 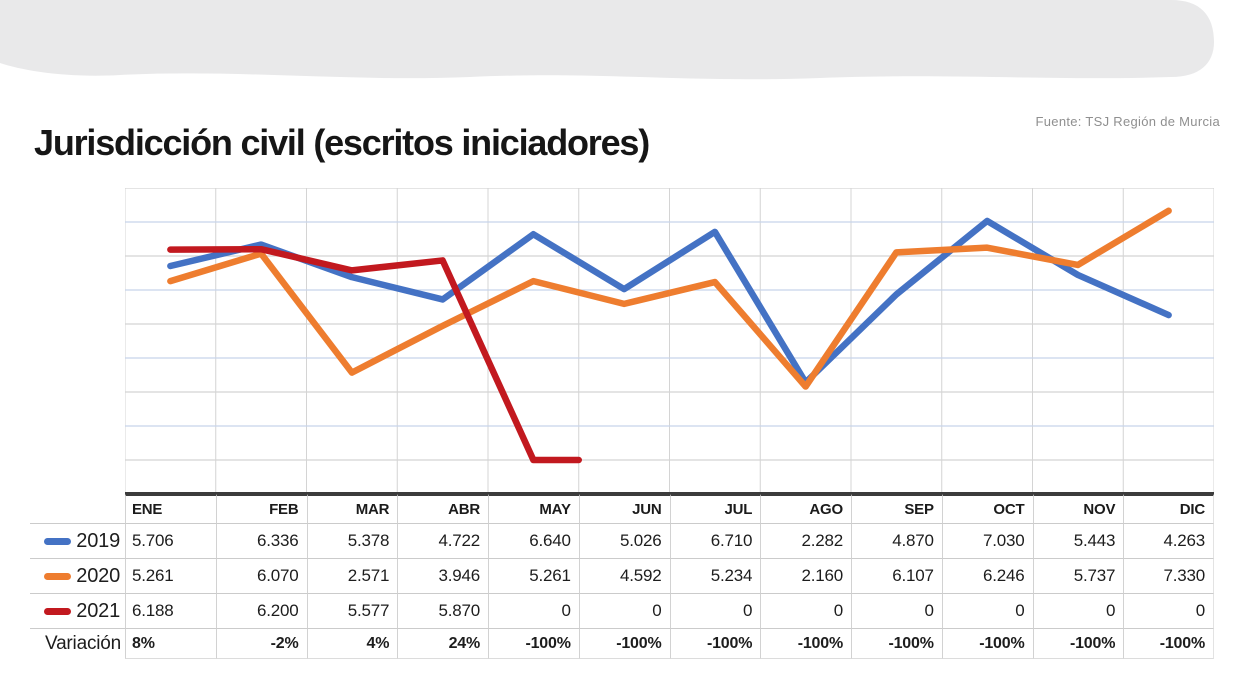 I want to click on table-cell-2021-oct: 0, so click(x=987, y=610).